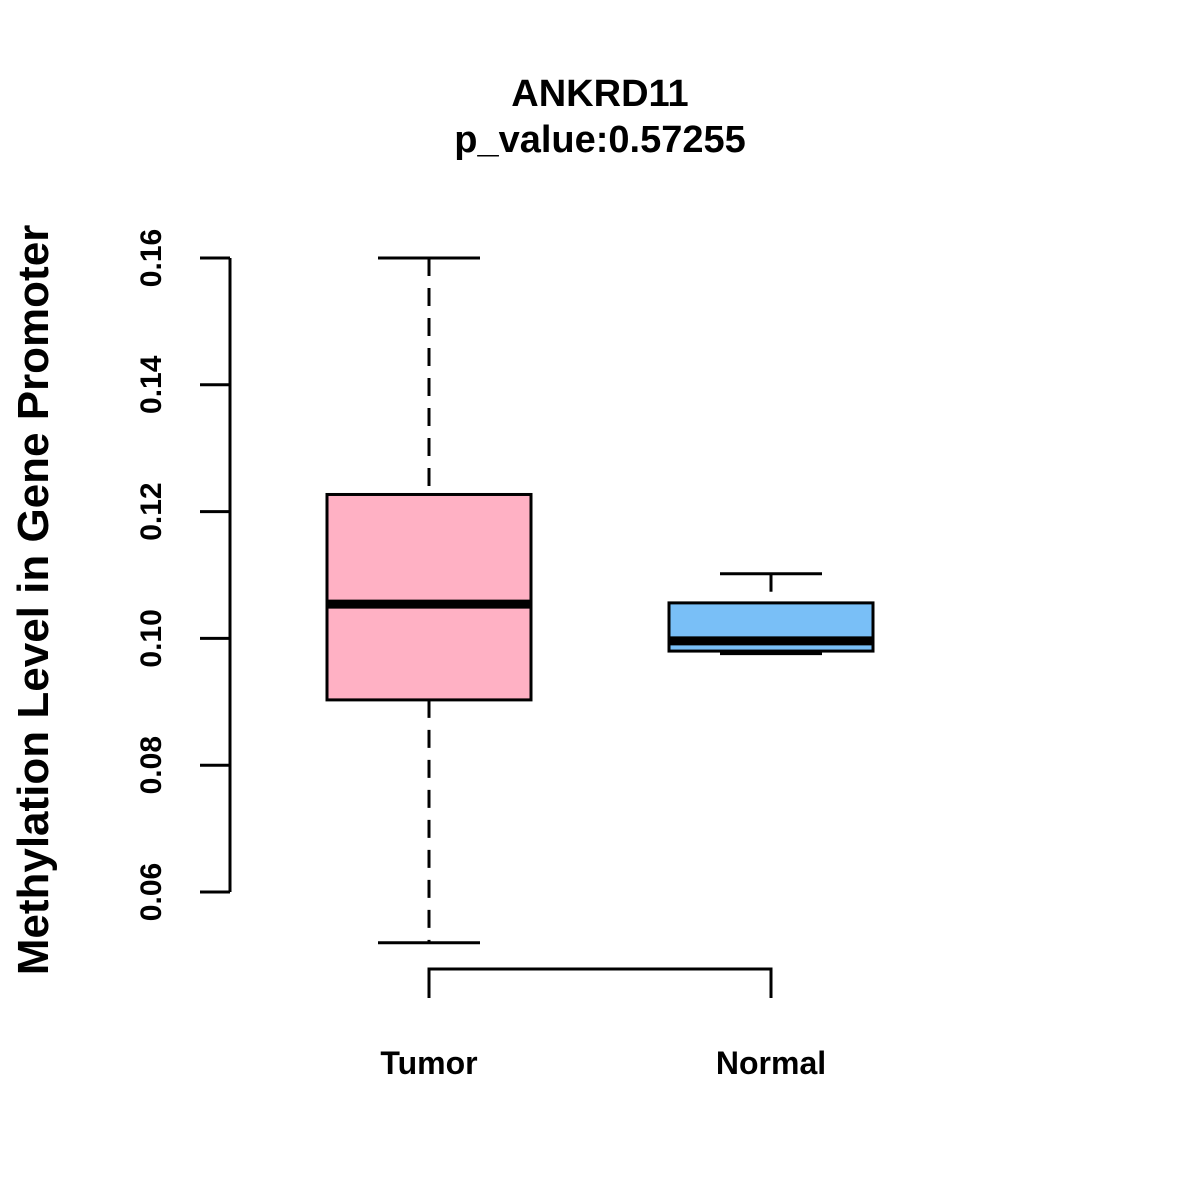 Image resolution: width=1200 pixels, height=1200 pixels. Describe the element at coordinates (151, 384) in the screenshot. I see `y-tick-label: 0.14` at that location.